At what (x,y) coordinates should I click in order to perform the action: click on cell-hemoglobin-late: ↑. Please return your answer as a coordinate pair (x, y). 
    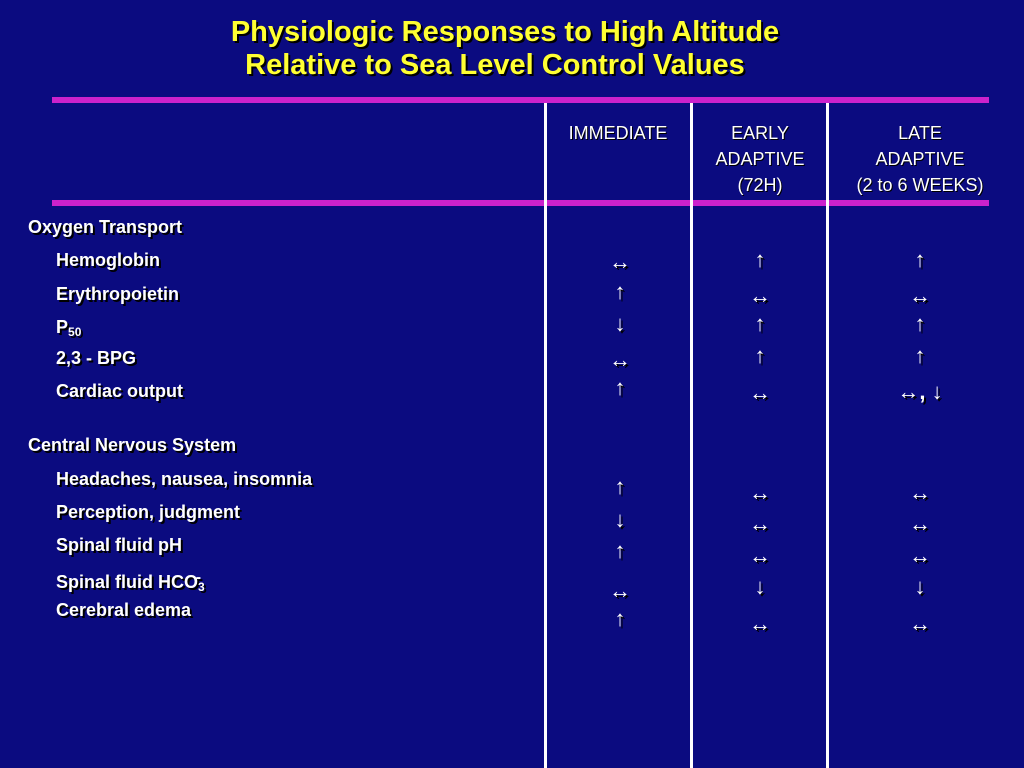
    Looking at the image, I should click on (920, 259).